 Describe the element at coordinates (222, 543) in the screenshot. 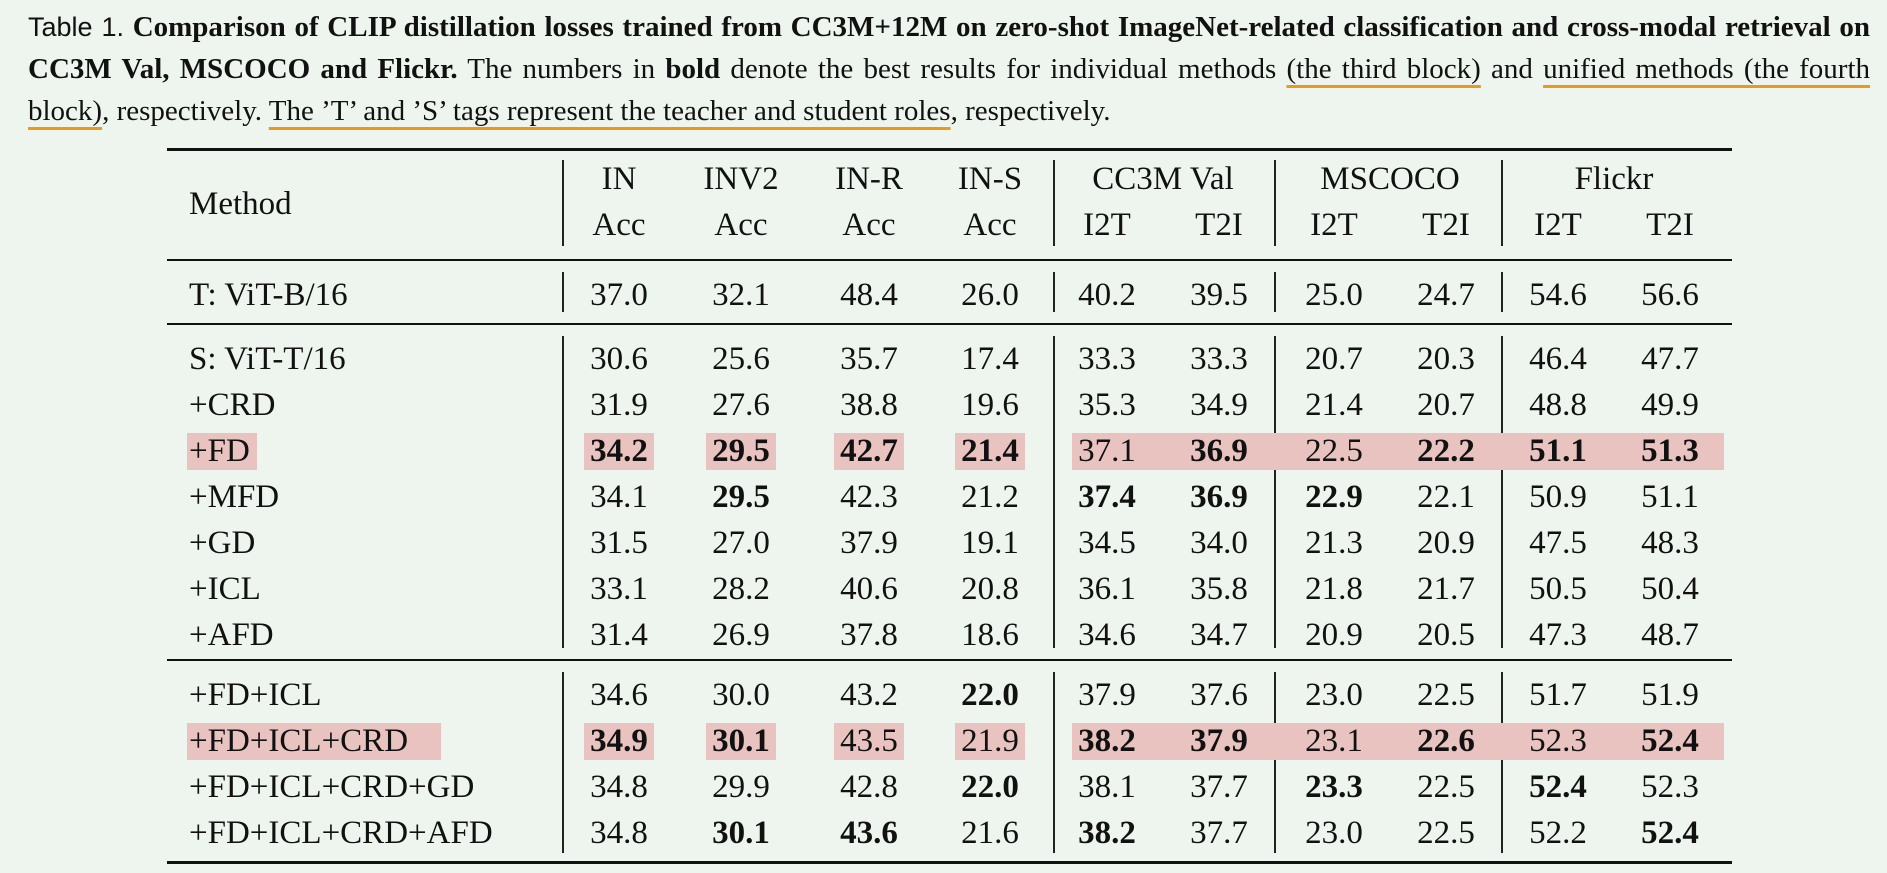

I see `method-label: +GD` at that location.